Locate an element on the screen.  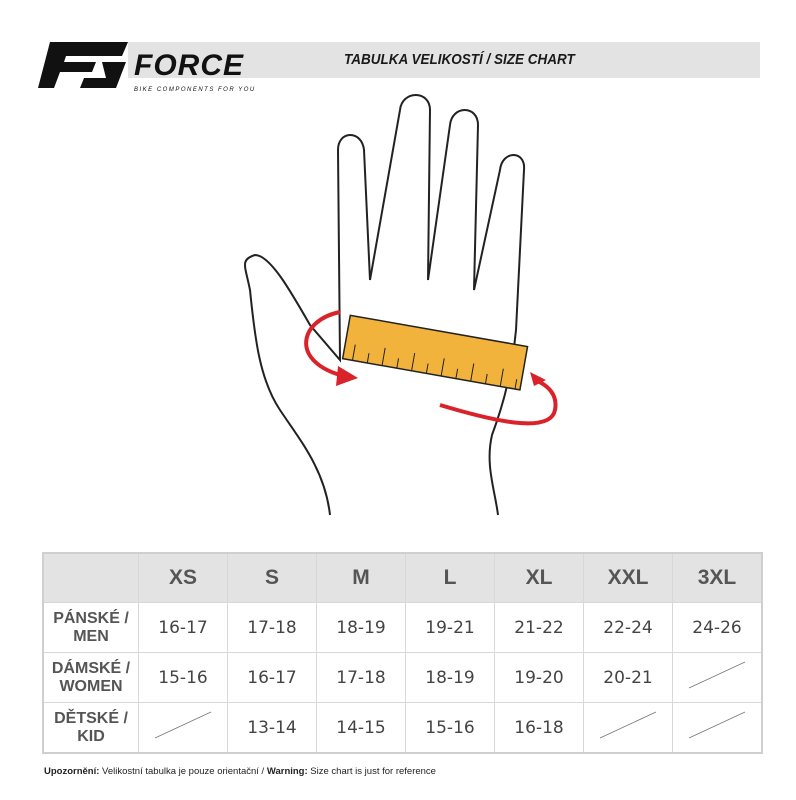
row-label: PÁNSKÉ / MEN is located at coordinates (90, 627).